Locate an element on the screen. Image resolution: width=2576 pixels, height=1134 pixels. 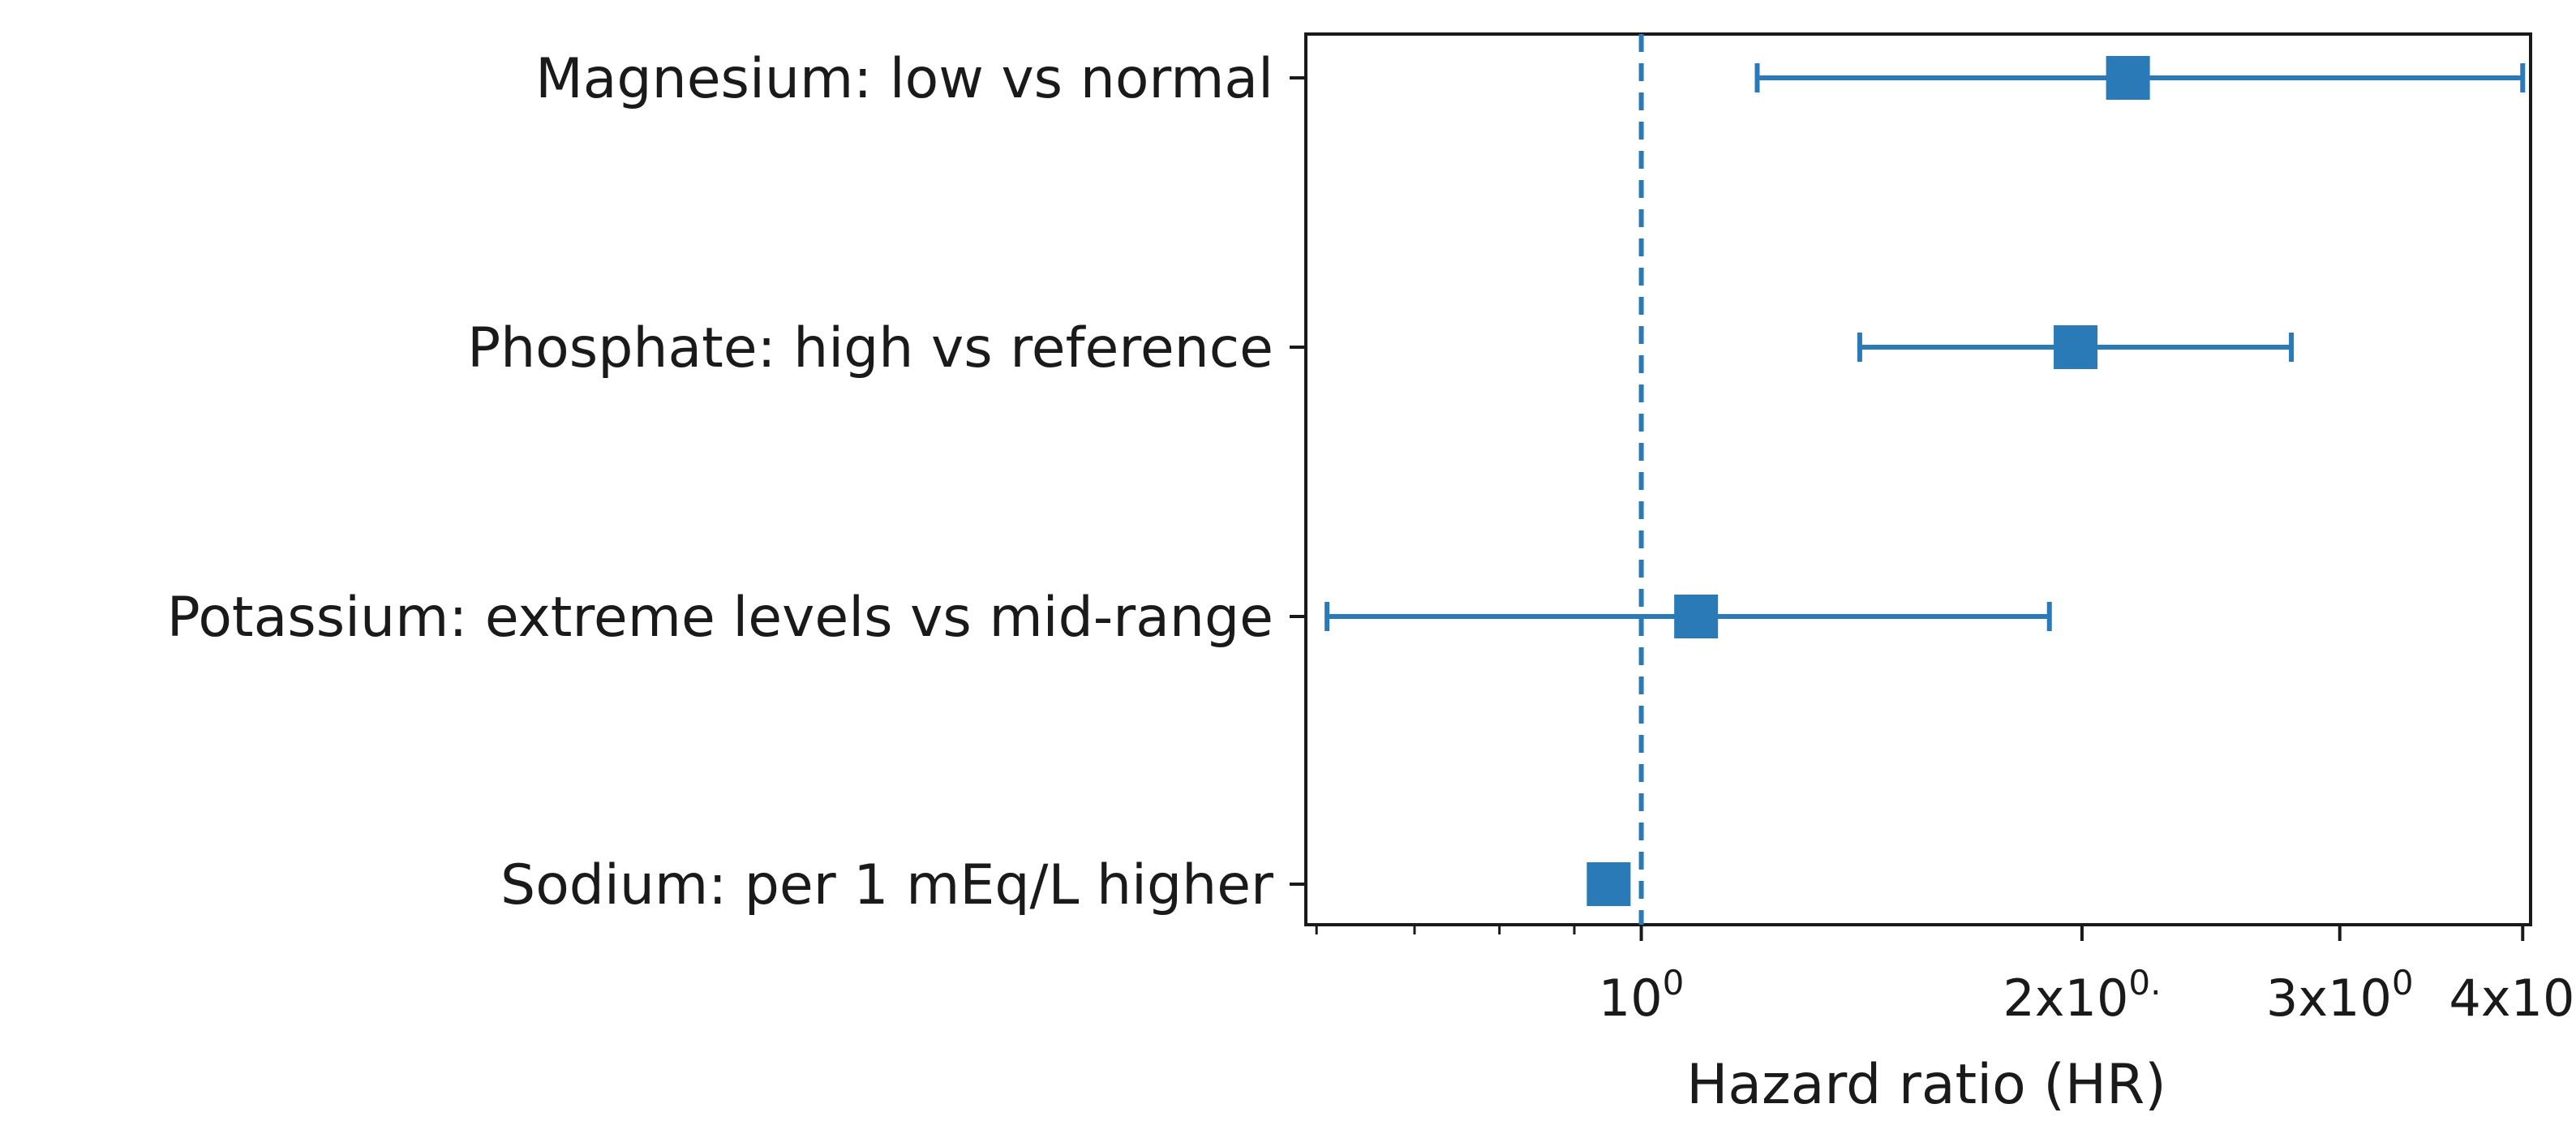
y-tick-label: Phosphate: high vs reference is located at coordinates (870, 348).